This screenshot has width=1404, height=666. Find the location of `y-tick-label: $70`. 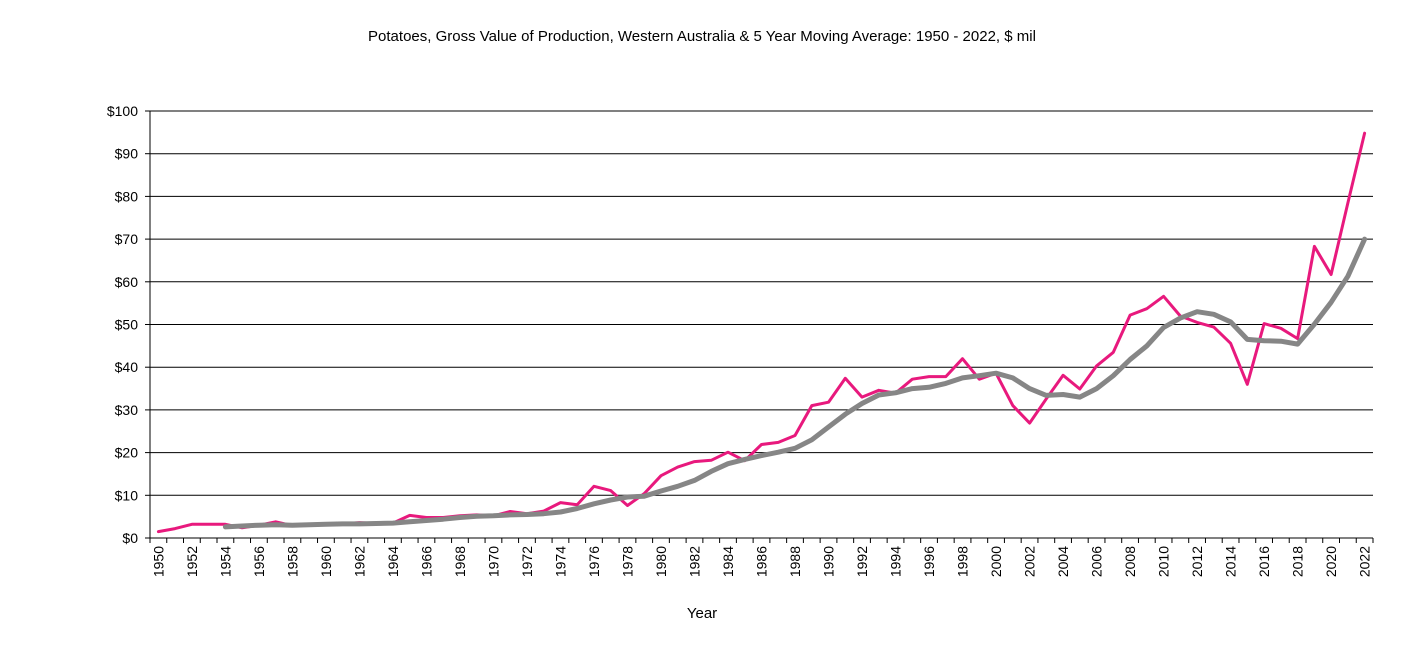

y-tick-label: $70 is located at coordinates (127, 239).